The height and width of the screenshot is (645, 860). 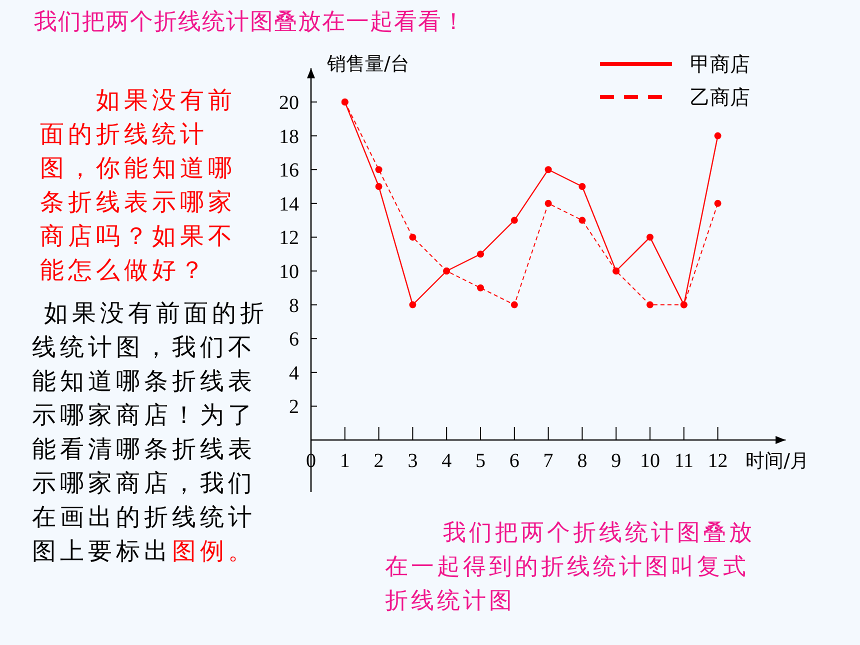 I want to click on legend-label: 甲商店, so click(x=720, y=64).